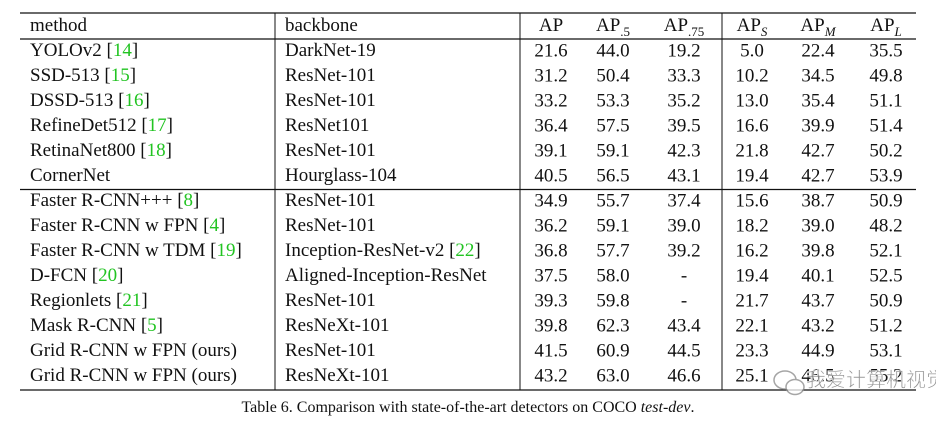 This screenshot has width=936, height=426. I want to click on value-cell: 37.5, so click(550, 275).